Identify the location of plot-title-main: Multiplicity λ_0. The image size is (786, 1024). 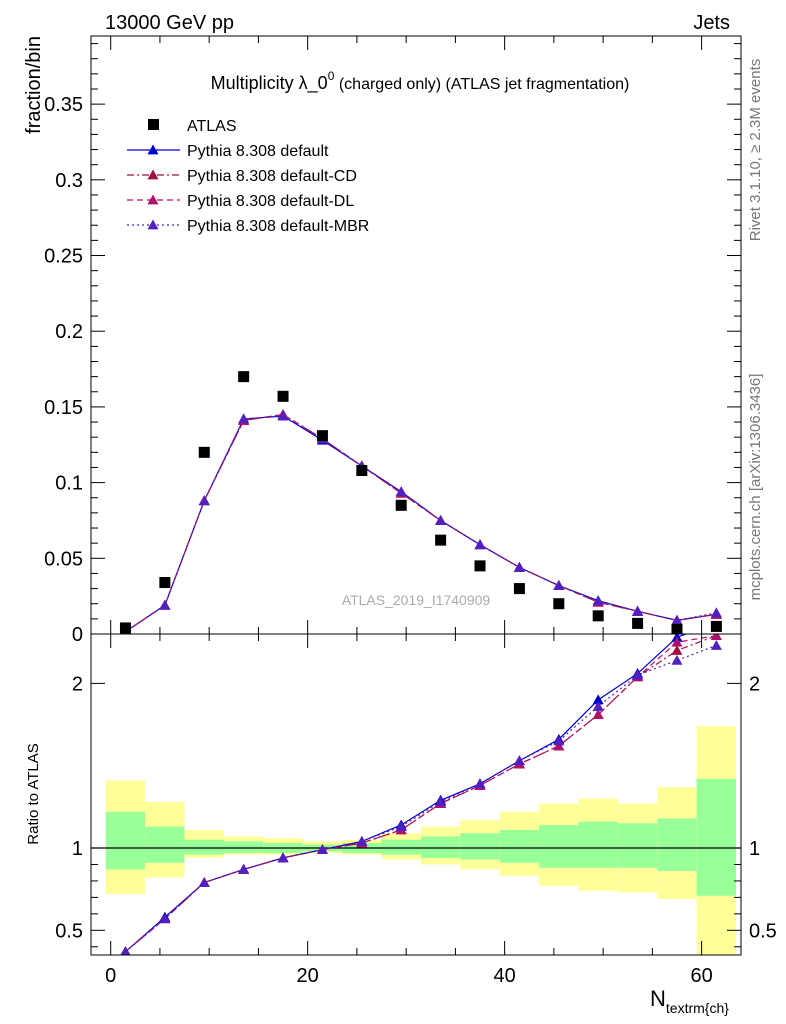
(269, 83).